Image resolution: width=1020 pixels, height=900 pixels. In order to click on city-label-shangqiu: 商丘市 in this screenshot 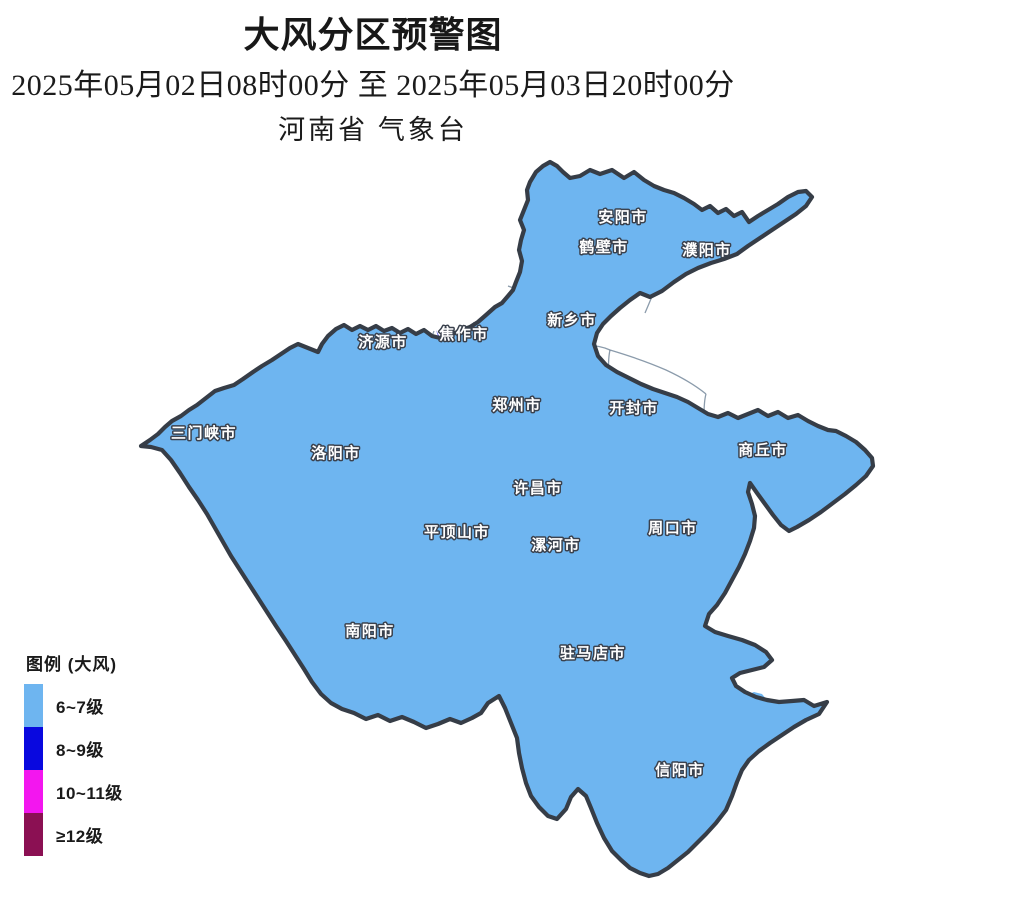, I will do `click(763, 450)`.